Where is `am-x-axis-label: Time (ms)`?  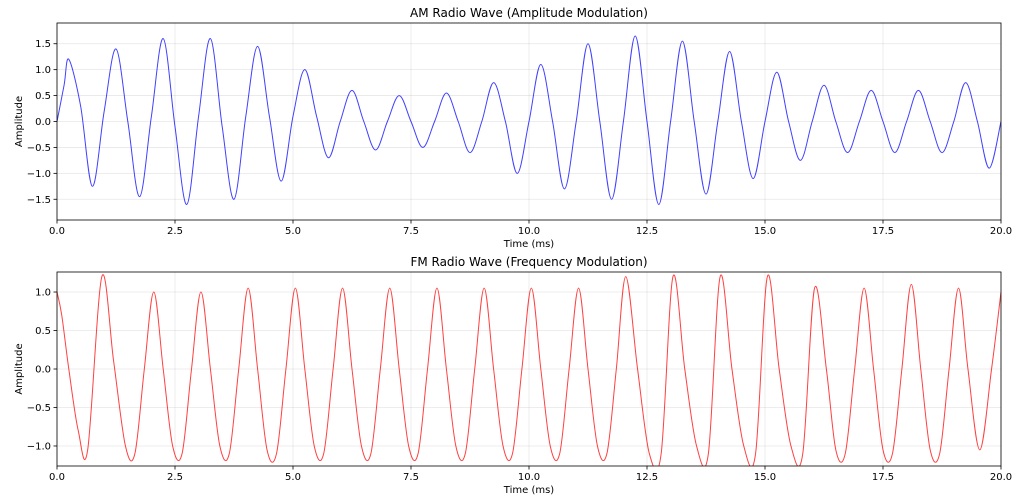
am-x-axis-label: Time (ms) is located at coordinates (529, 244).